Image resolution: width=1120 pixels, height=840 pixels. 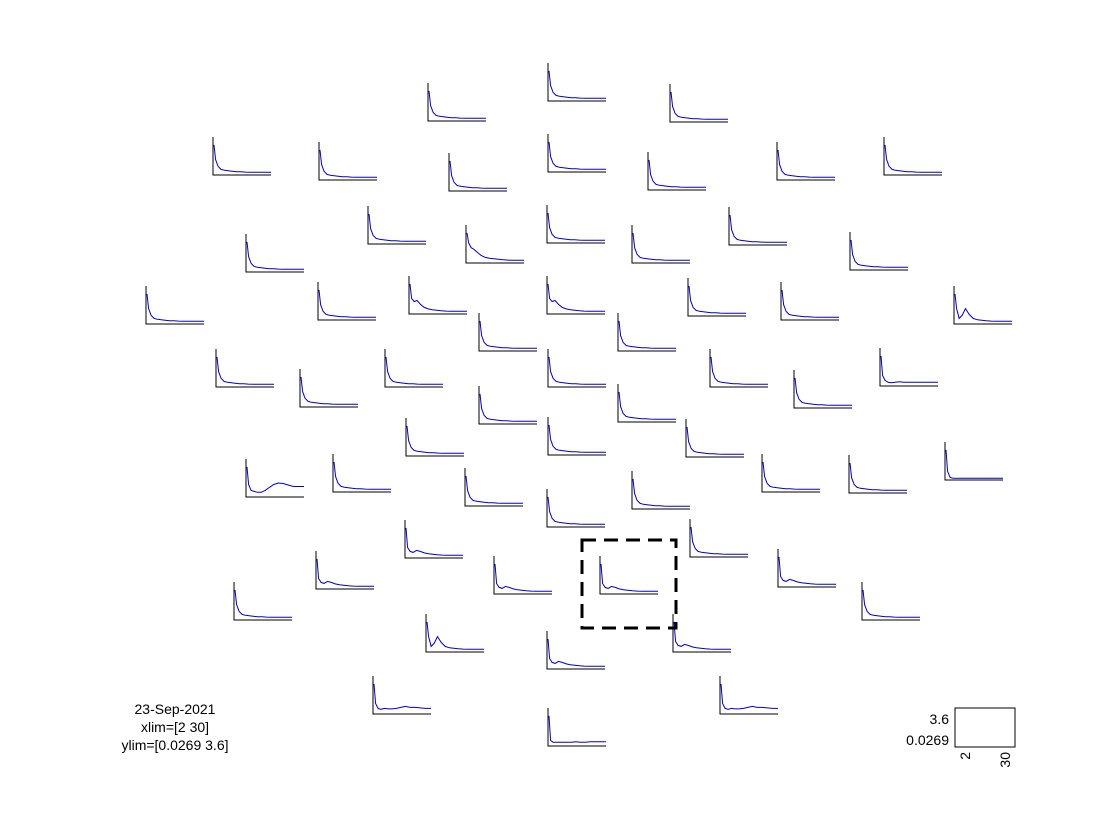 What do you see at coordinates (965, 756) in the screenshot?
I see `scale-key-xmin: 2` at bounding box center [965, 756].